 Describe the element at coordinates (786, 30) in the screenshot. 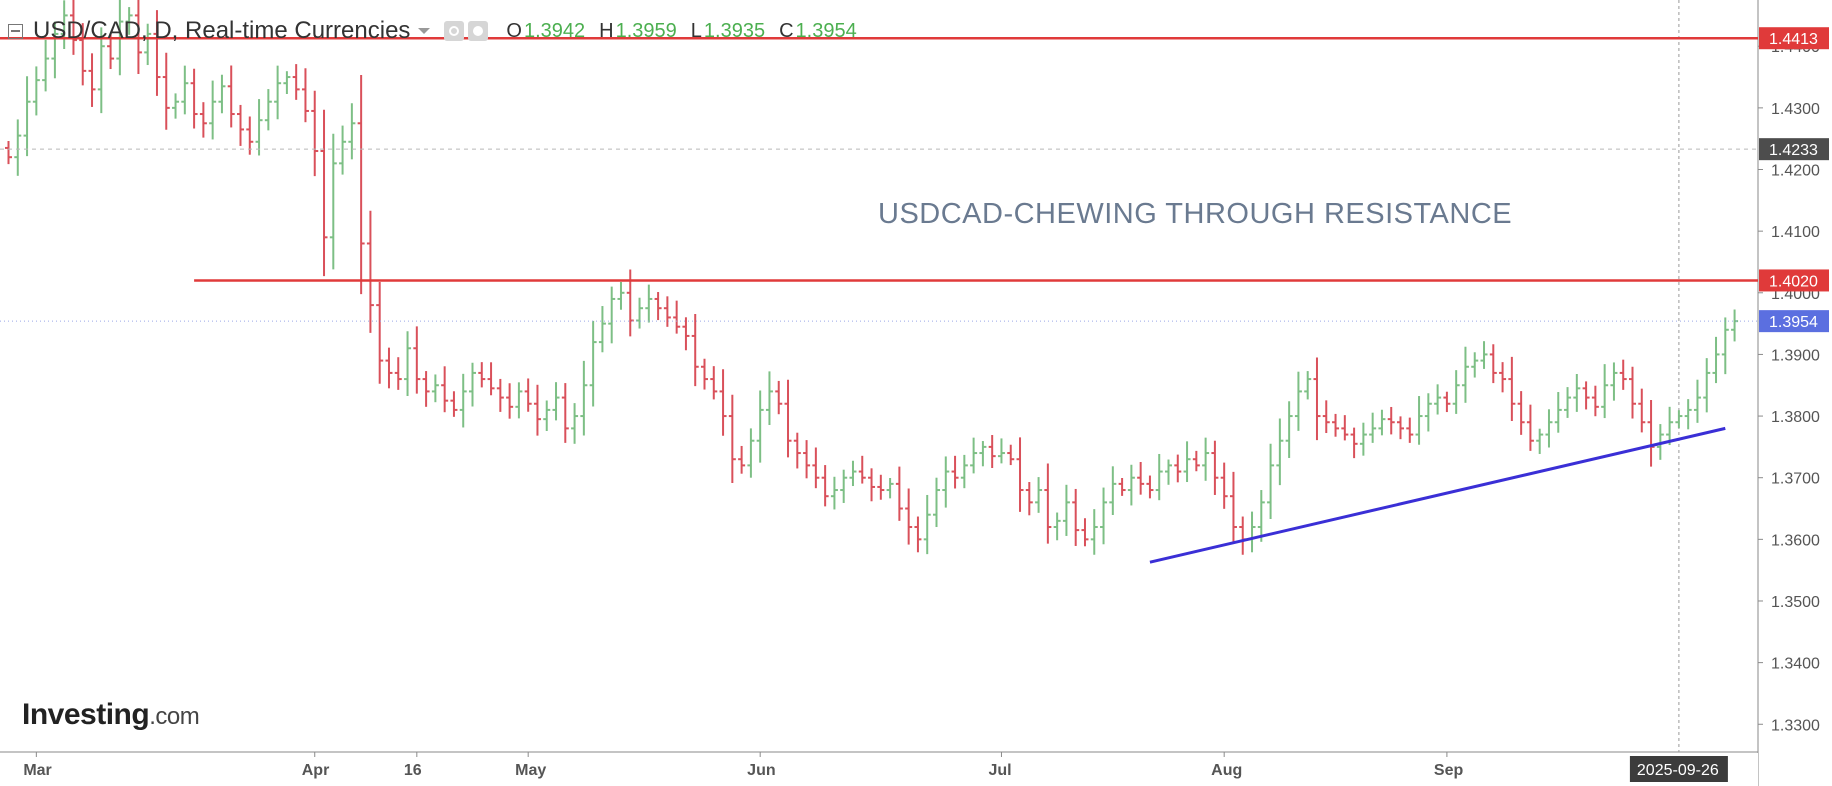

I see `close-label: C` at that location.